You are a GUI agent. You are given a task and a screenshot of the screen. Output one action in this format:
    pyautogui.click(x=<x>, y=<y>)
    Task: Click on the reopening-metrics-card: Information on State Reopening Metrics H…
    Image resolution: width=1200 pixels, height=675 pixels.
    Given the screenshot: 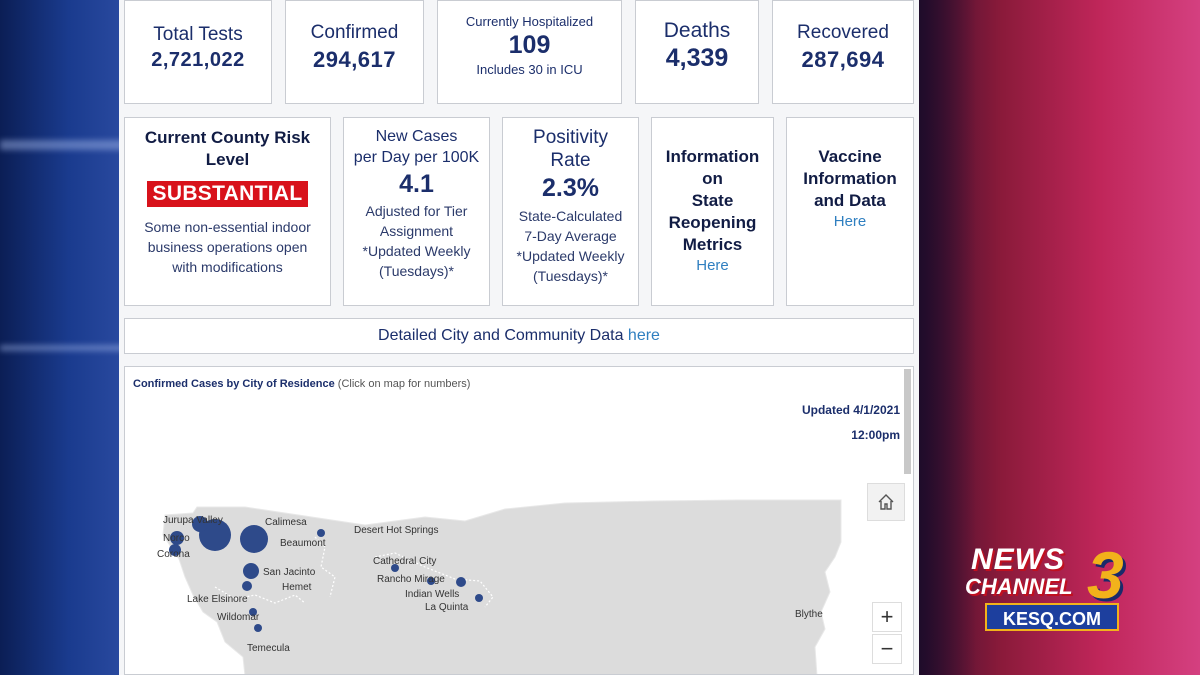 What is the action you would take?
    pyautogui.click(x=712, y=211)
    